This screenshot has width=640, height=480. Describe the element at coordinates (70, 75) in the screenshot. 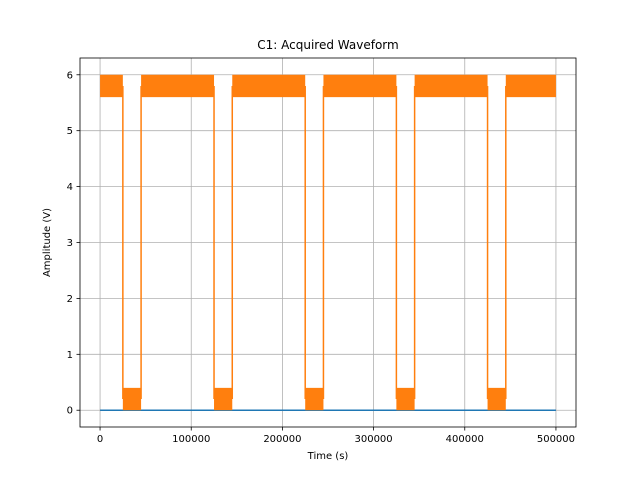

I see `y-tick-label: 6` at that location.